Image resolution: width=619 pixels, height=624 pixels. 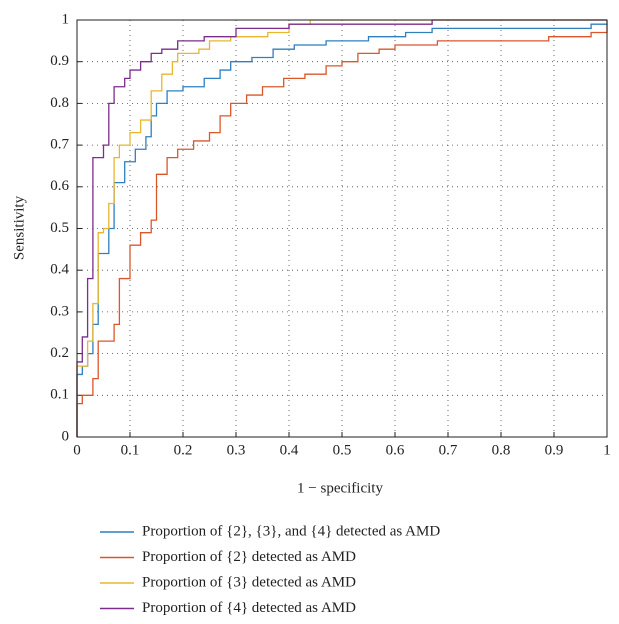 I want to click on y-tick-label: 0.7, so click(x=59, y=145).